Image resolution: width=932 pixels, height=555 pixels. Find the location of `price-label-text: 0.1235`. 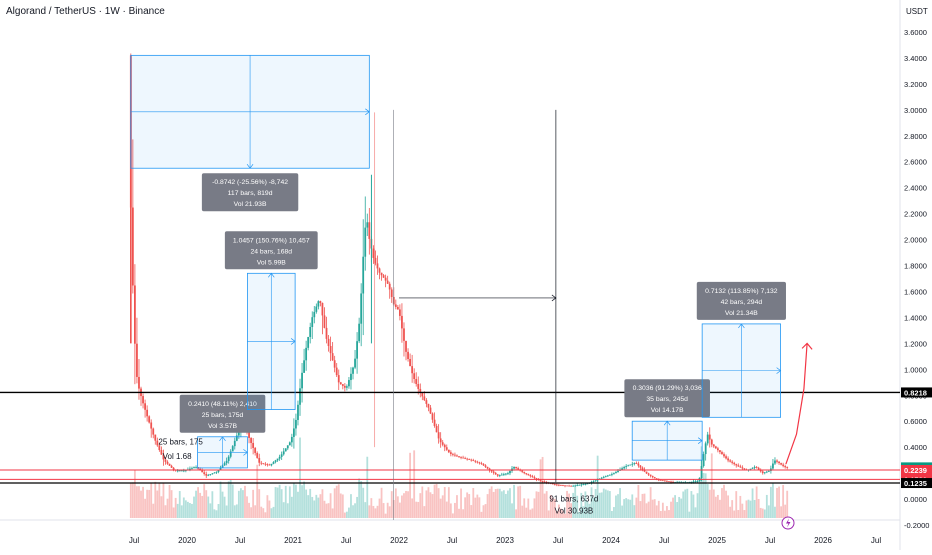

price-label-text: 0.1235 is located at coordinates (915, 483).